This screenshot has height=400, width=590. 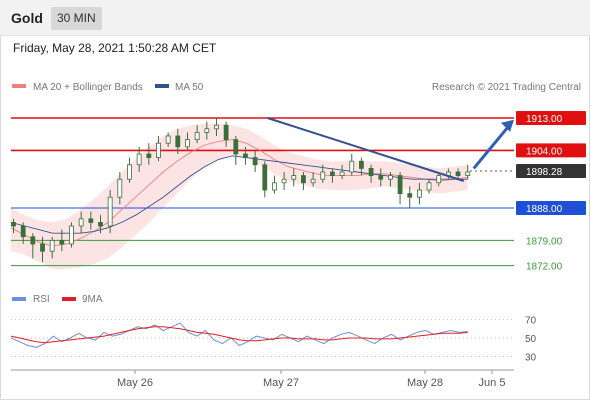 I want to click on level-tag-text: 1872.00, so click(x=544, y=267).